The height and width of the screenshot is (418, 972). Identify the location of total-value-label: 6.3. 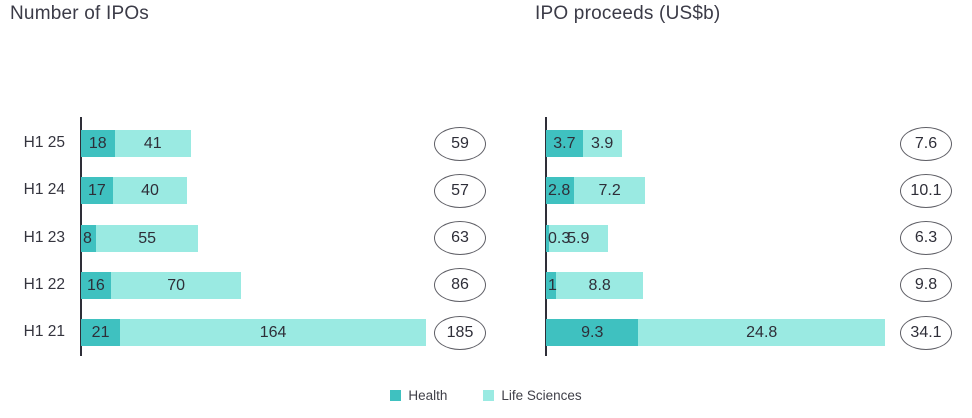
(926, 237).